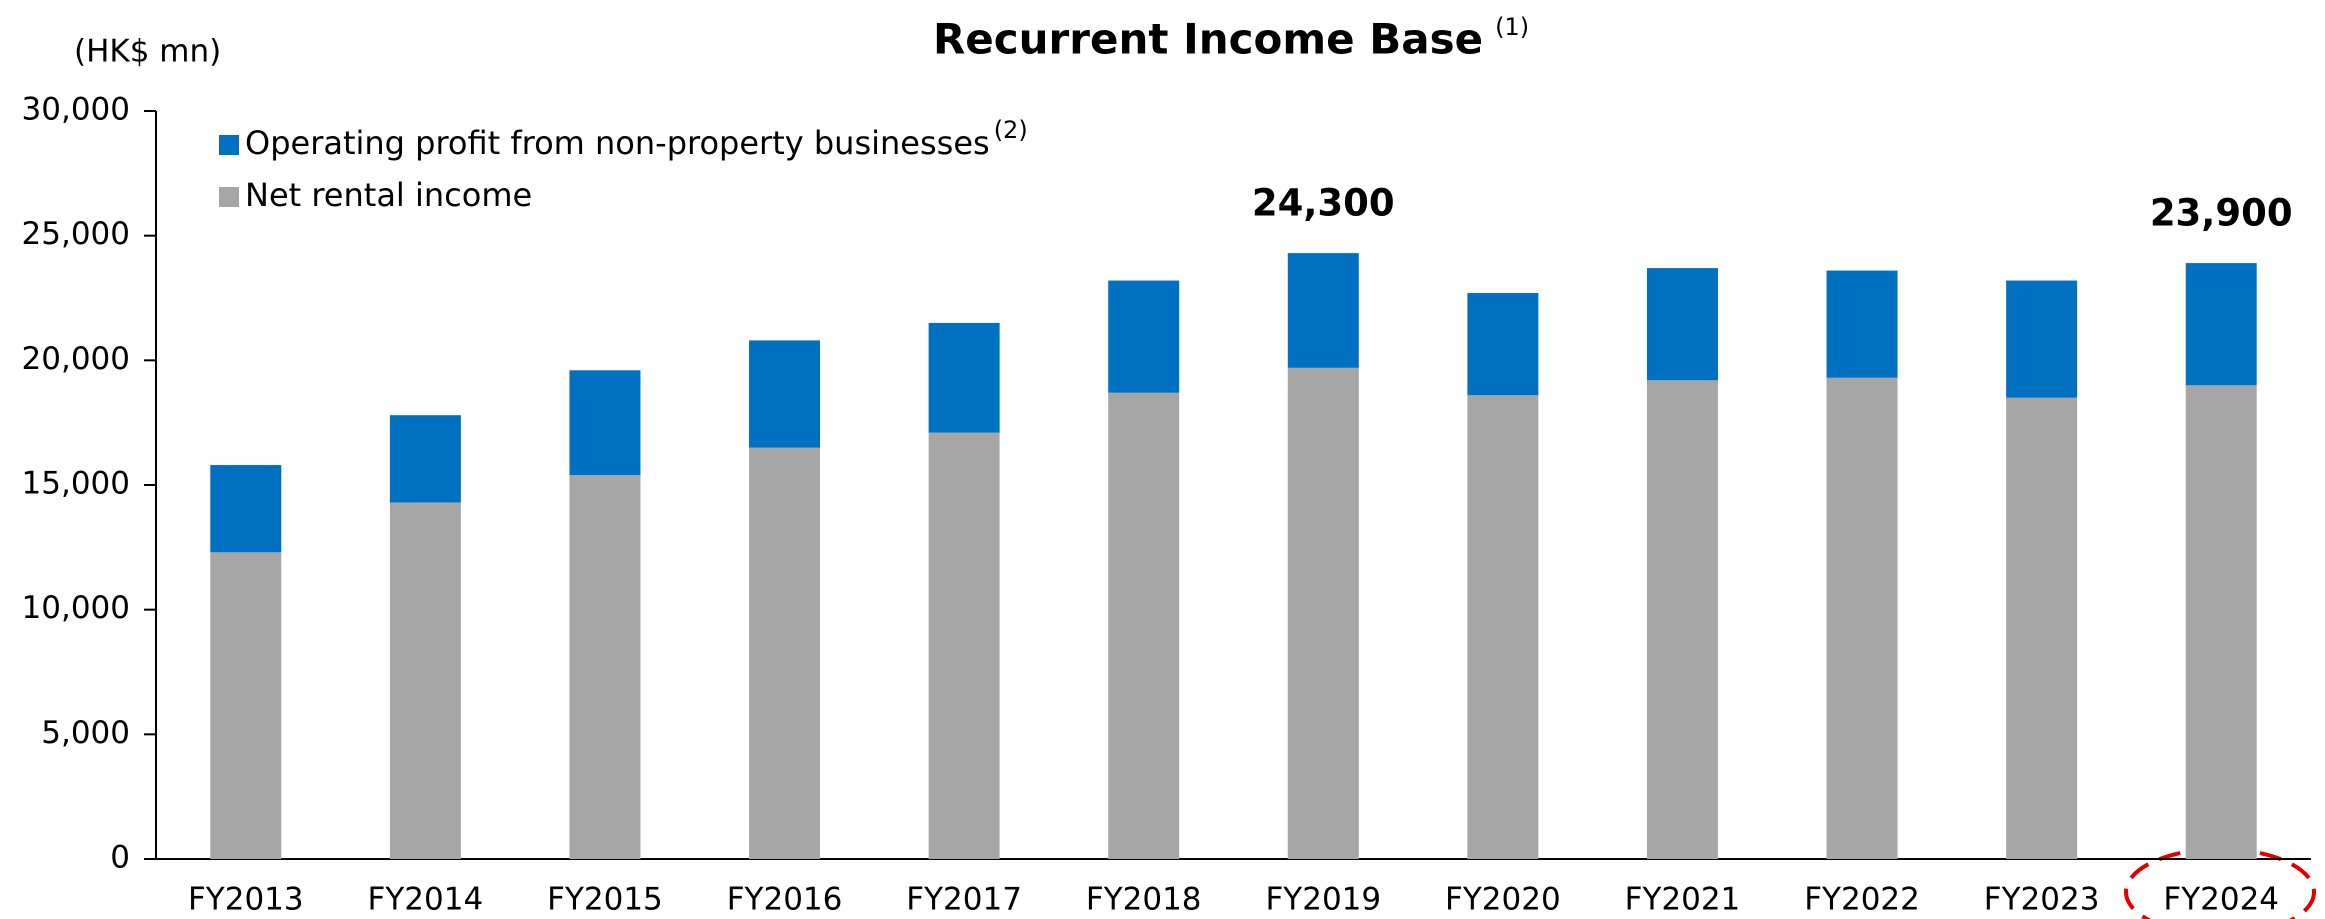  I want to click on x-tick-label: FY2021, so click(1683, 900).